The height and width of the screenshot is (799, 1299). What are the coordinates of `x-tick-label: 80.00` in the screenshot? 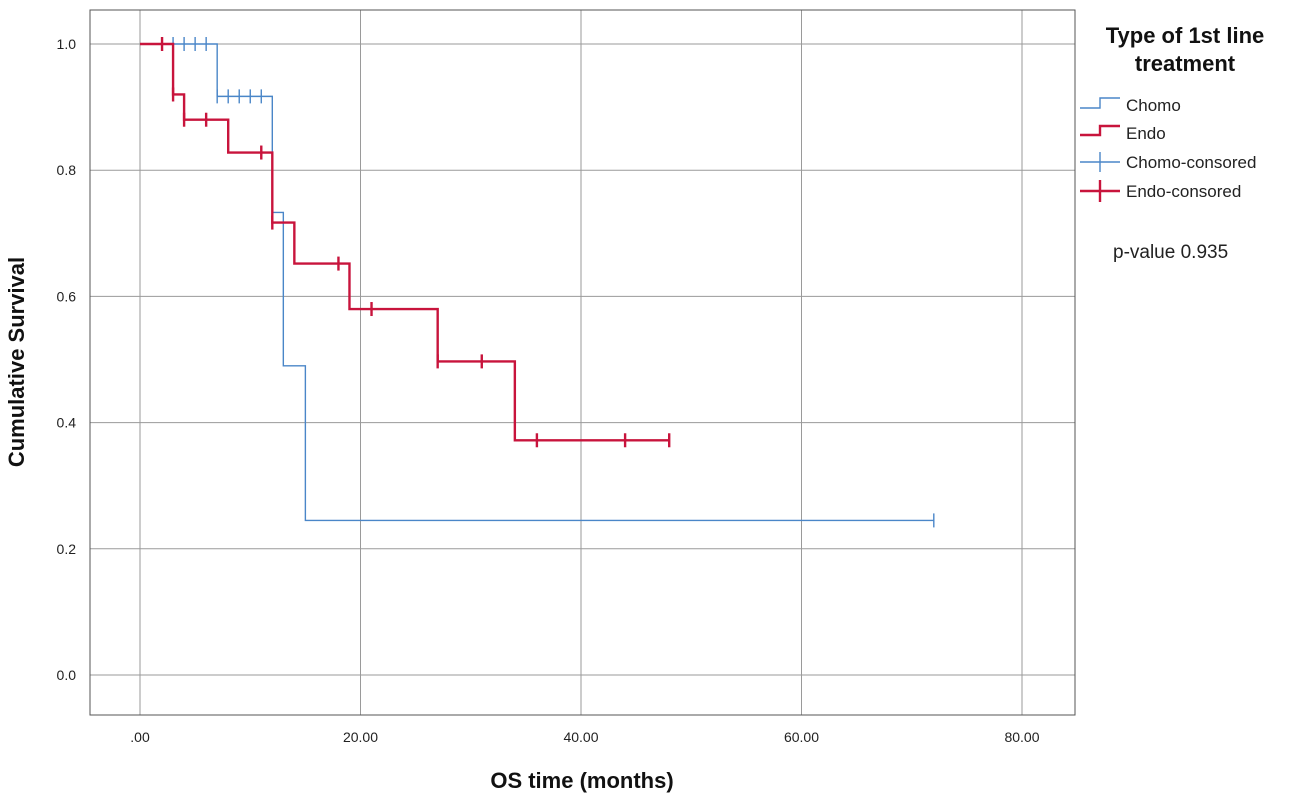 It's located at (1021, 737).